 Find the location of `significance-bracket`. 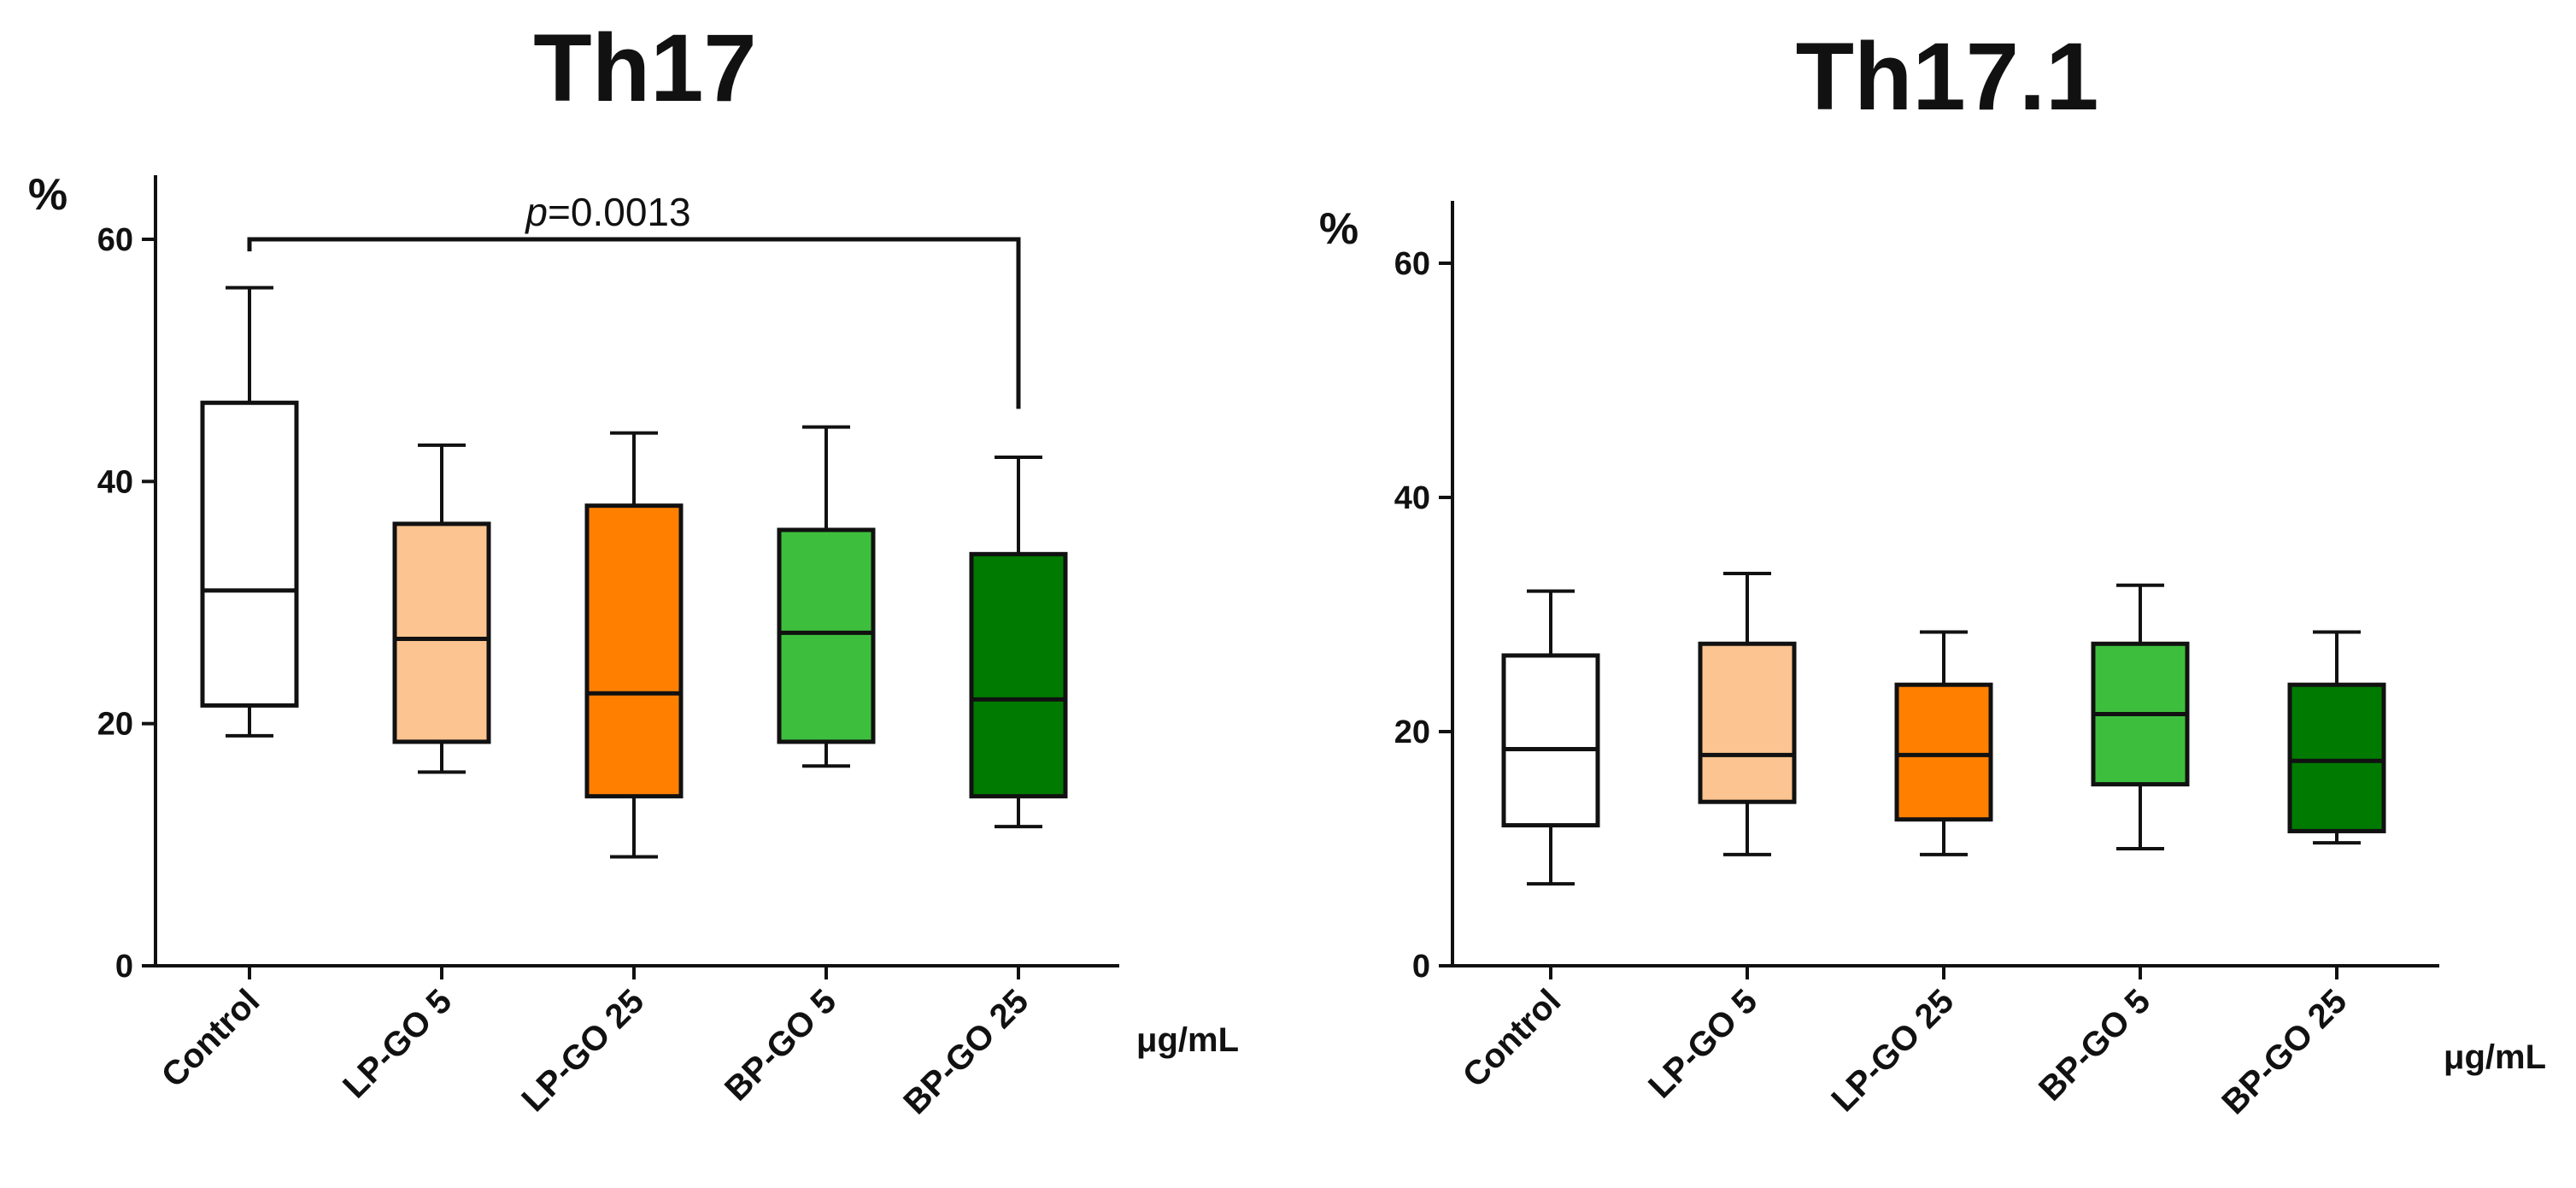

significance-bracket is located at coordinates (634, 323).